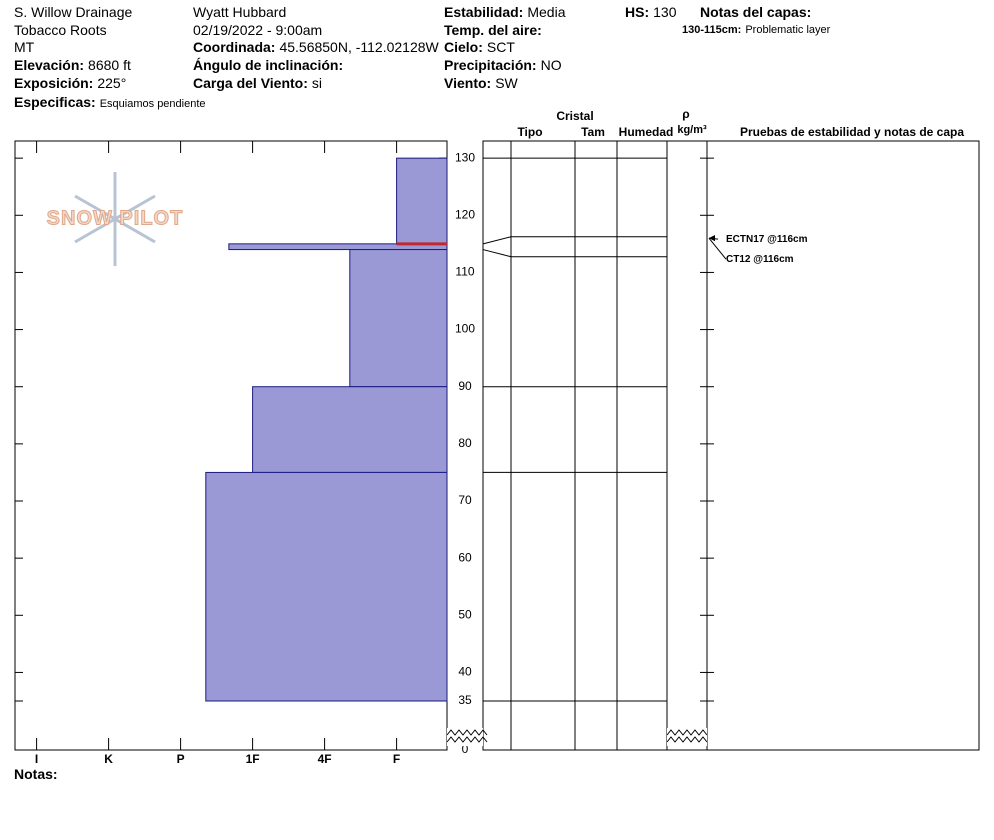 The width and height of the screenshot is (994, 840). Describe the element at coordinates (465, 557) in the screenshot. I see `y-tick-label: 60` at that location.